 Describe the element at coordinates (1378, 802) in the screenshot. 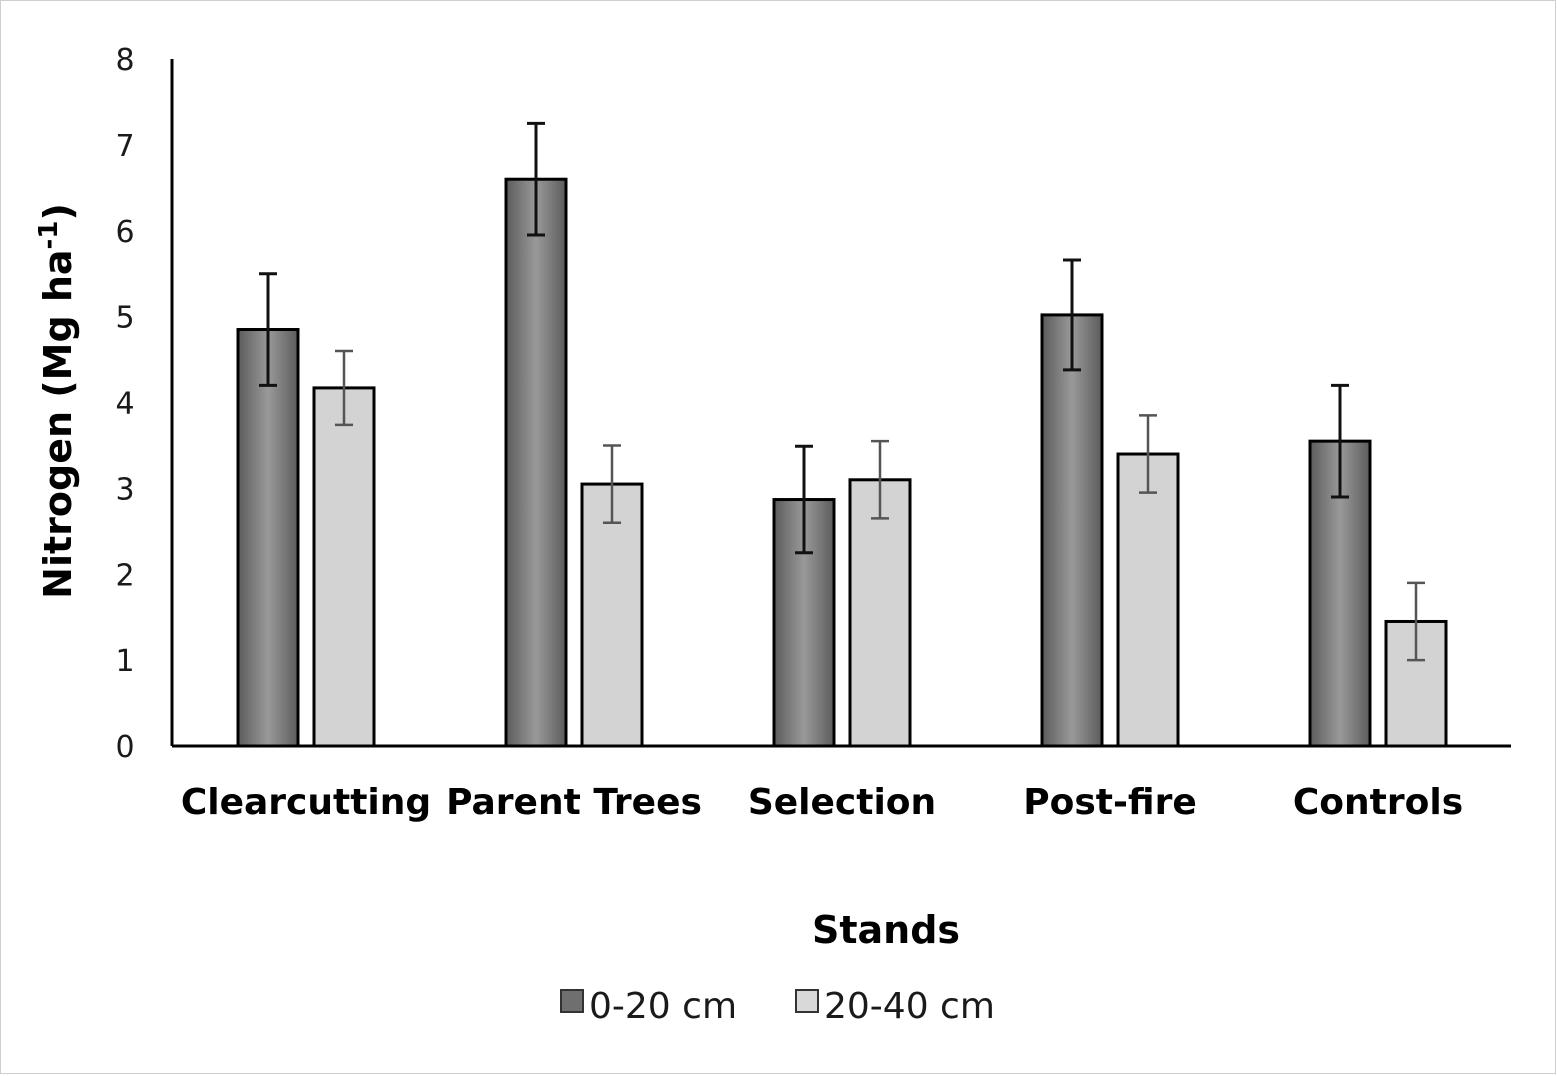

I see `x-category-label: Controls` at that location.